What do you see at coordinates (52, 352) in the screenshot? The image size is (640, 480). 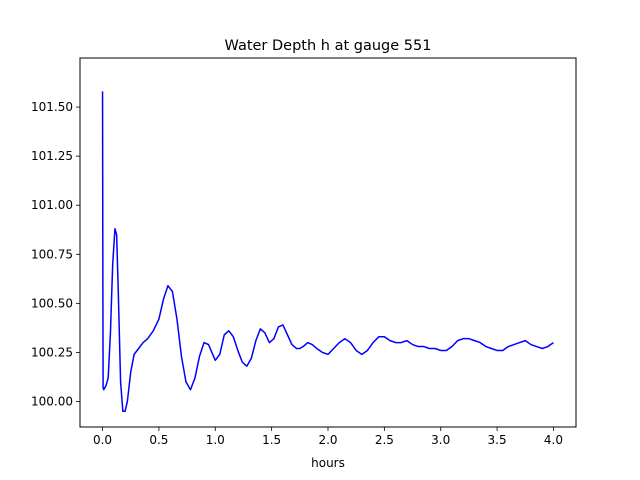 I see `y-tick-label: 100.25` at bounding box center [52, 352].